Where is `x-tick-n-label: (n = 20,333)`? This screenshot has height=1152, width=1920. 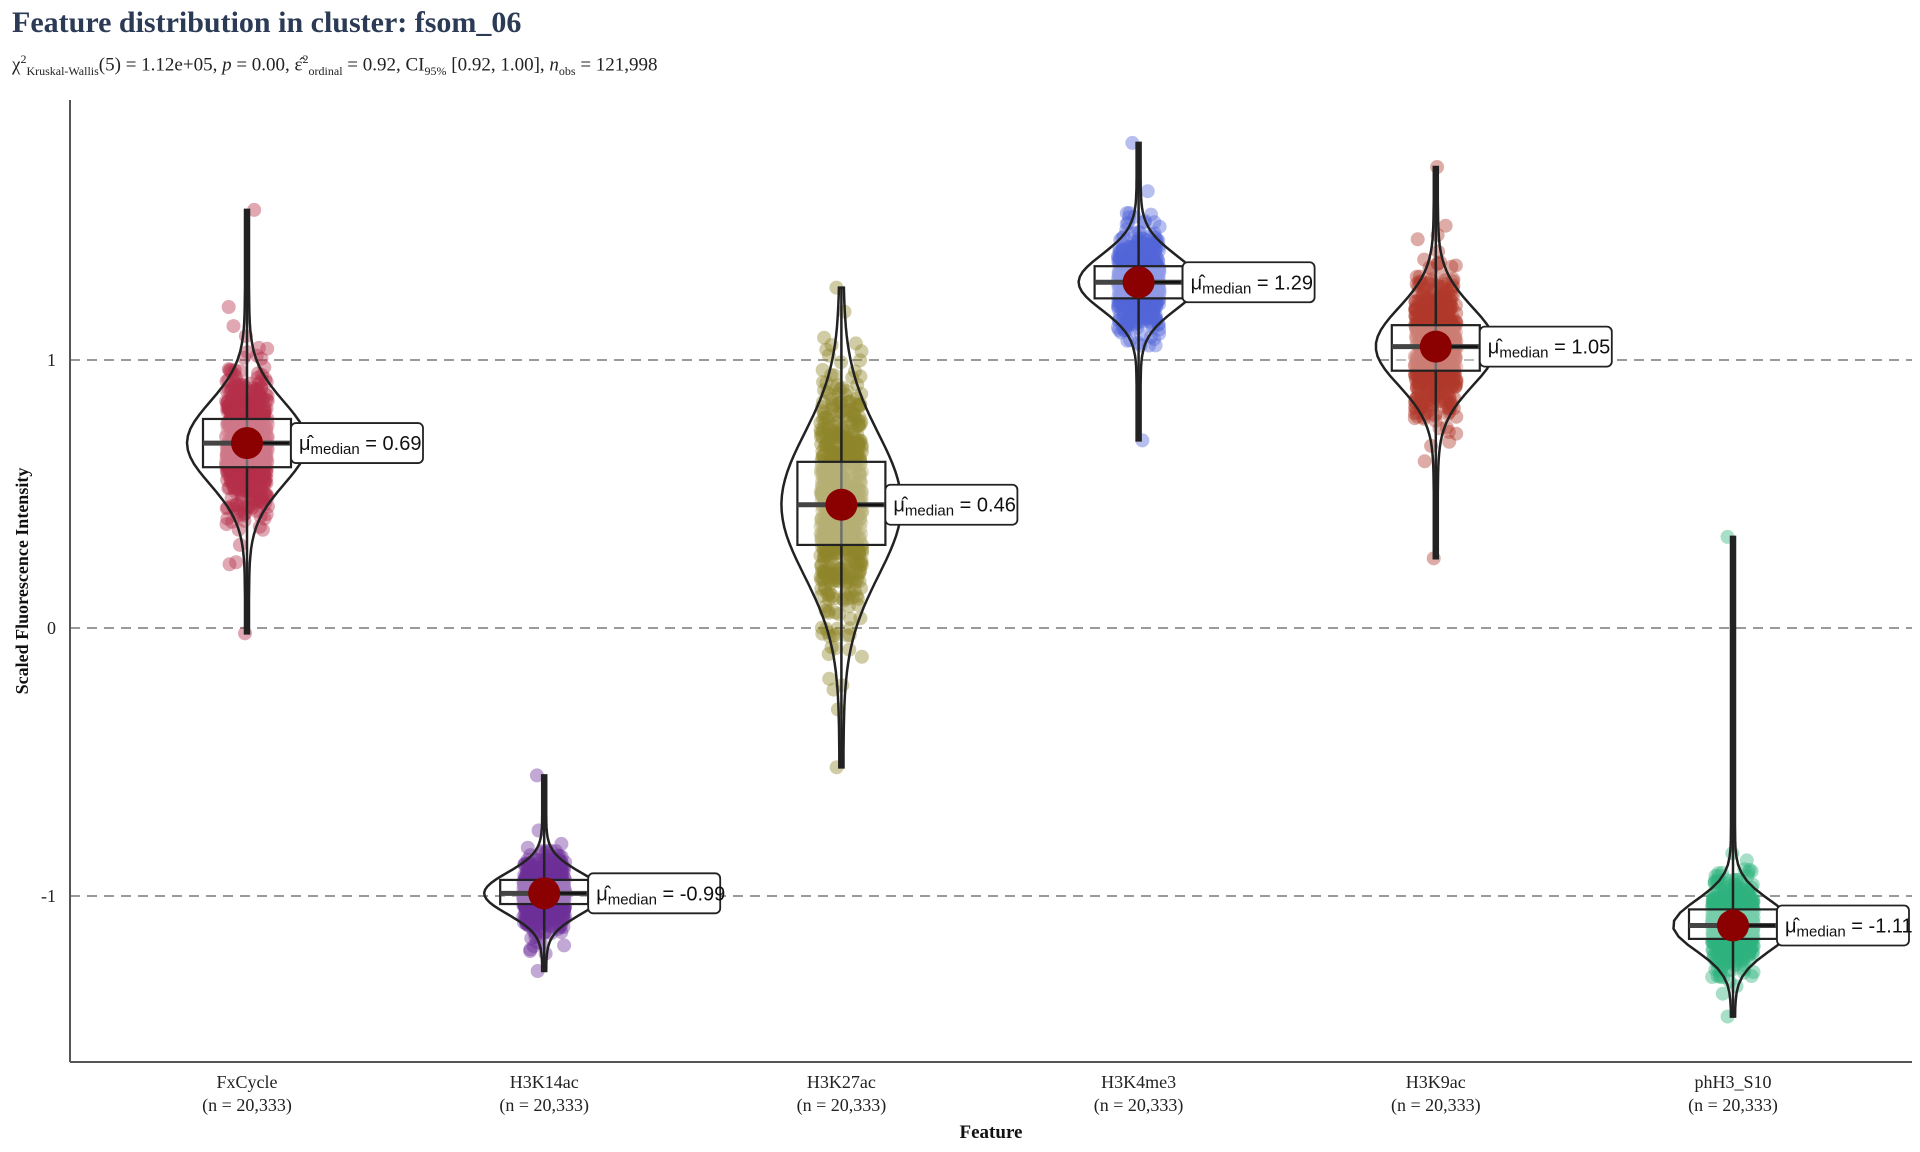
x-tick-n-label: (n = 20,333) is located at coordinates (544, 1105).